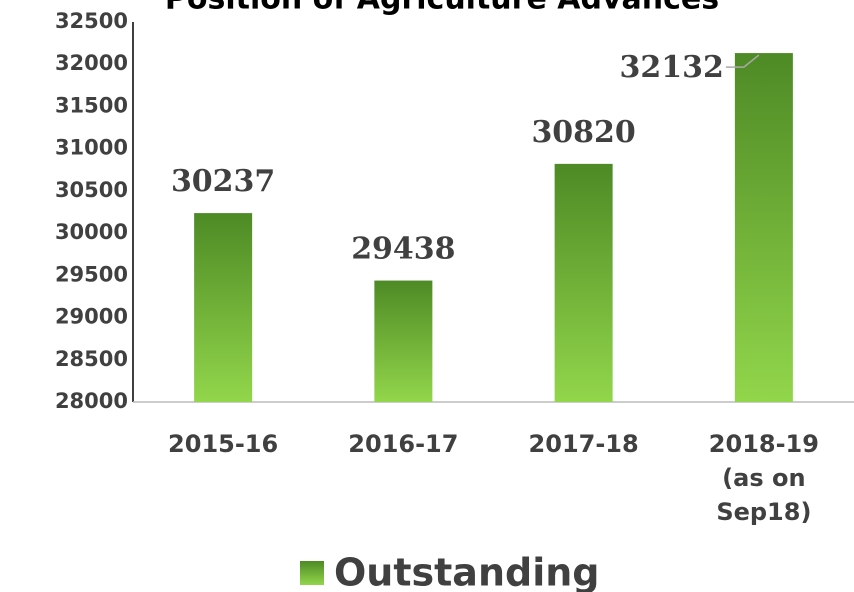 This screenshot has height=592, width=854. Describe the element at coordinates (91, 317) in the screenshot. I see `y-tick-label: 29000` at that location.